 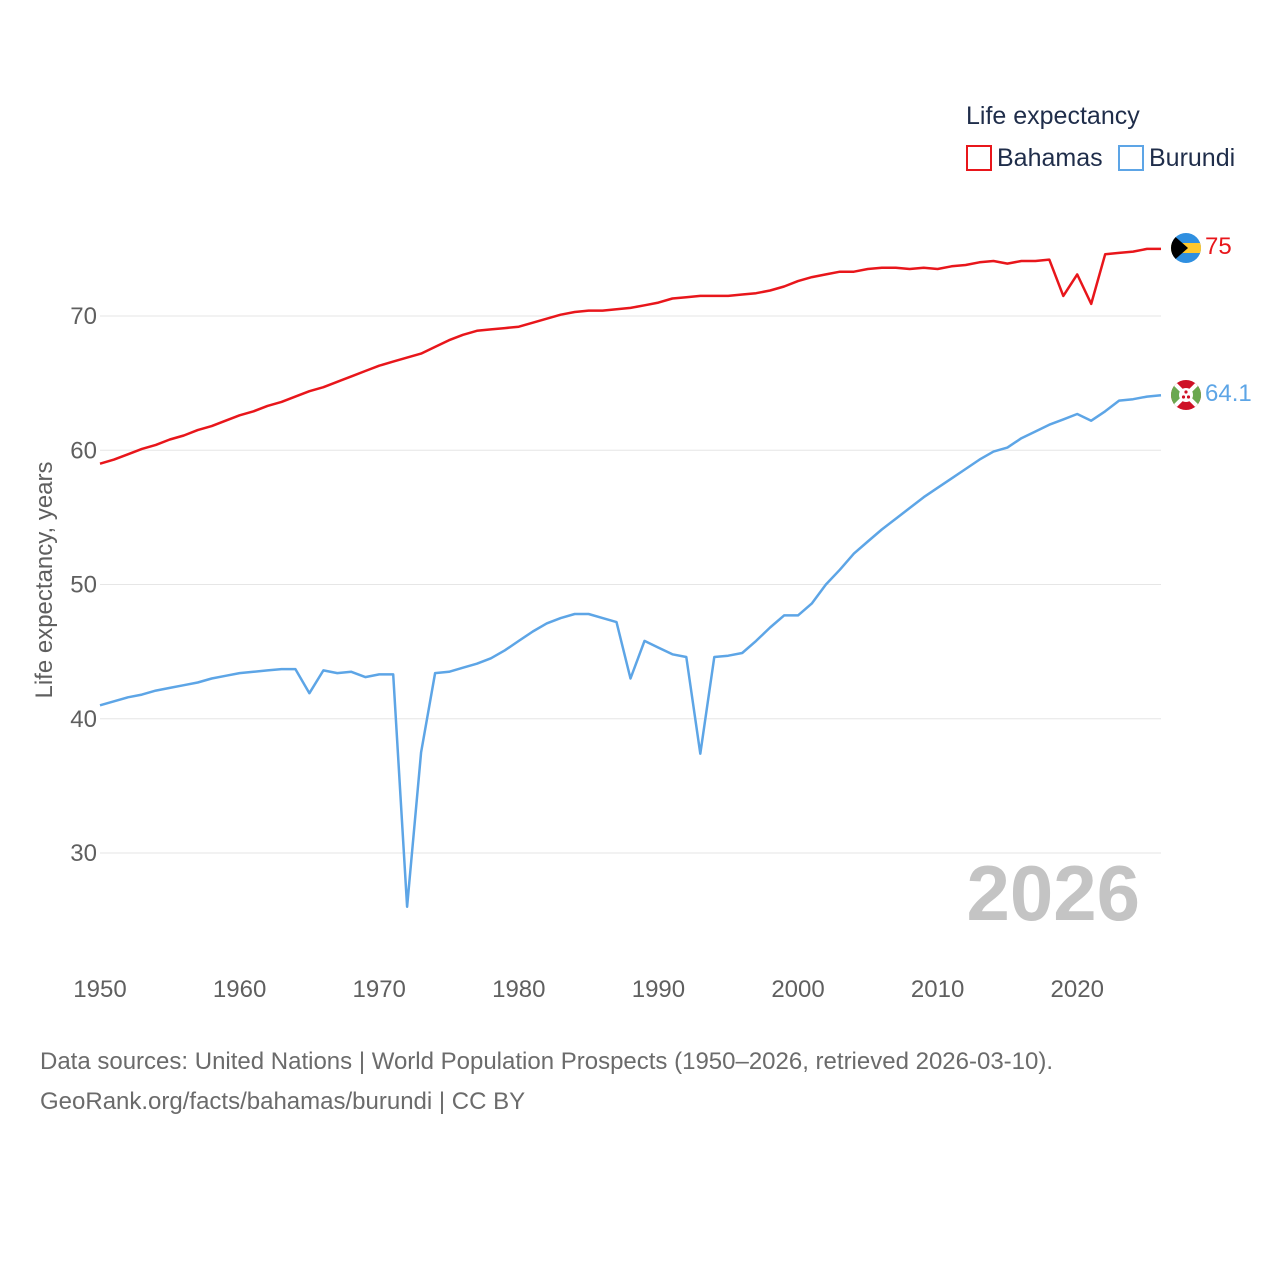 I want to click on end-label-burundi: 64.1, so click(x=1228, y=393).